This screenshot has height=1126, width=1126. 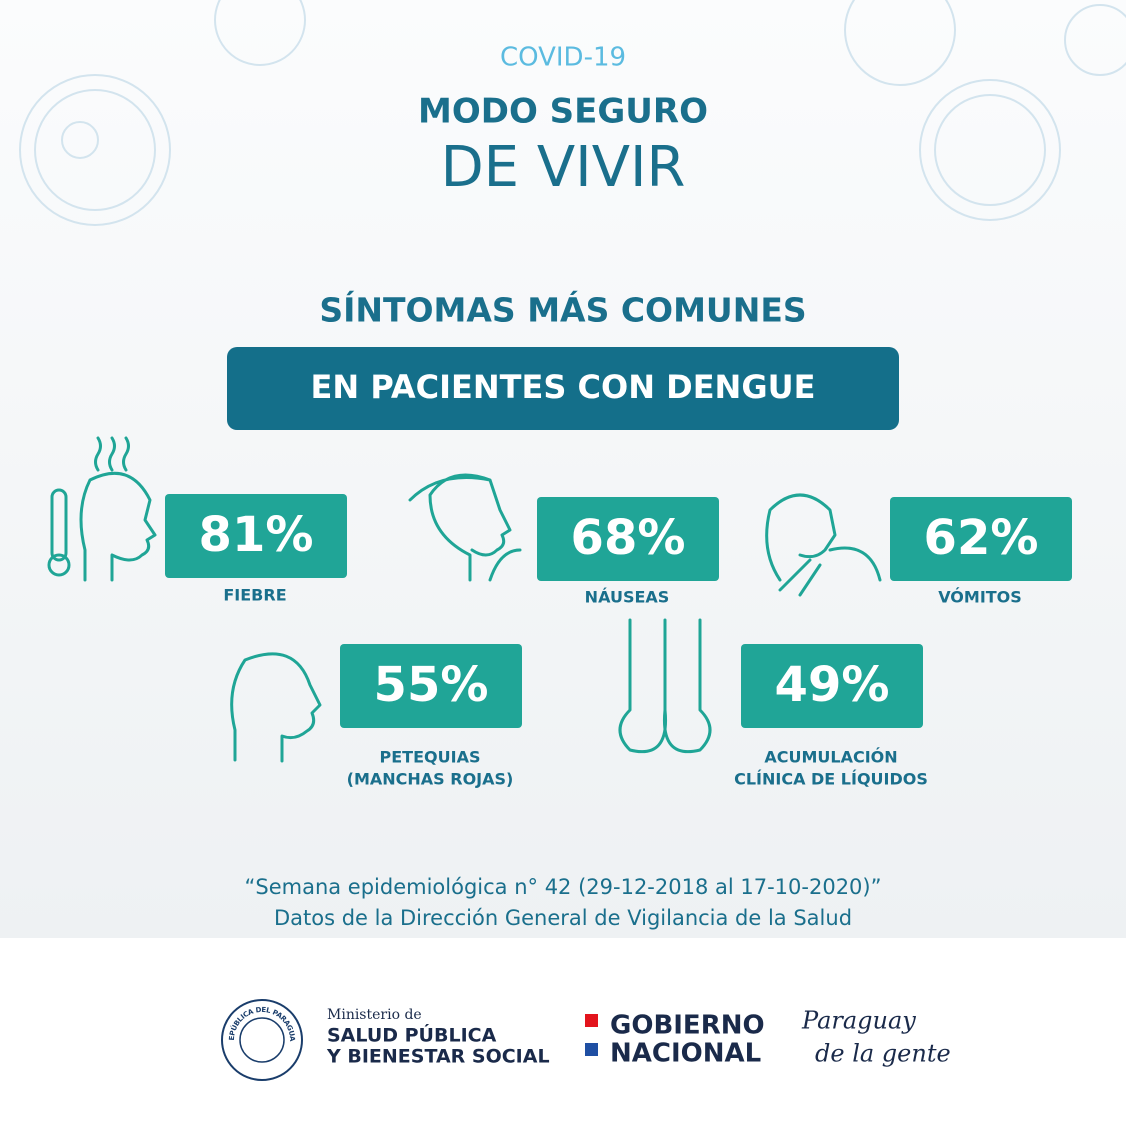 What do you see at coordinates (591, 1049) in the screenshot?
I see `flag-blue` at bounding box center [591, 1049].